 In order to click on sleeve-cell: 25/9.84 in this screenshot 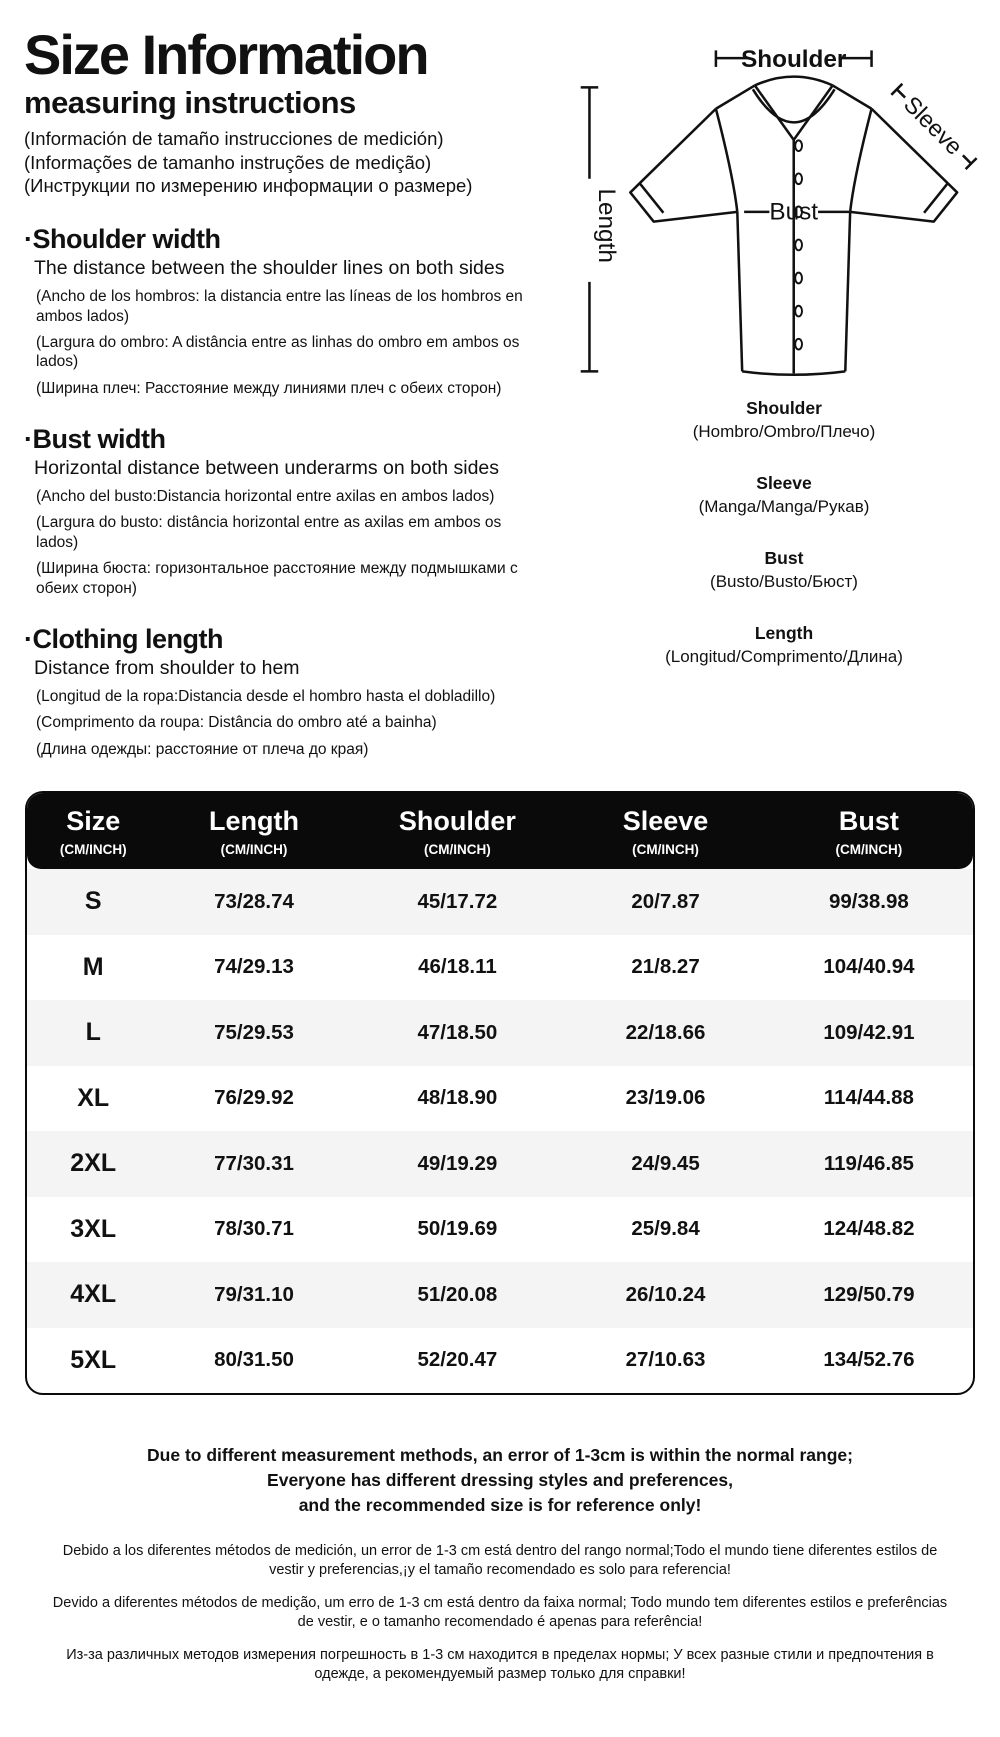, I will do `click(665, 1229)`.